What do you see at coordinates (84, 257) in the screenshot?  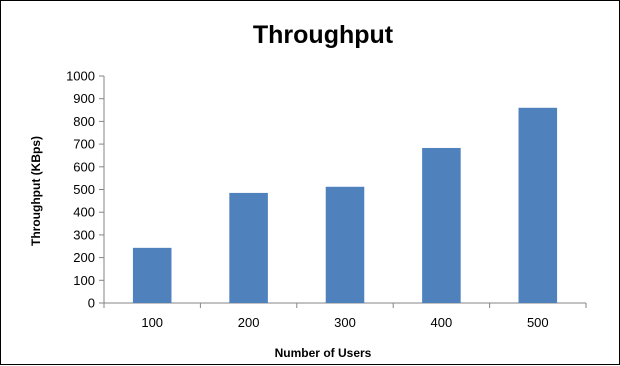 I see `y-tick-label: 200` at bounding box center [84, 257].